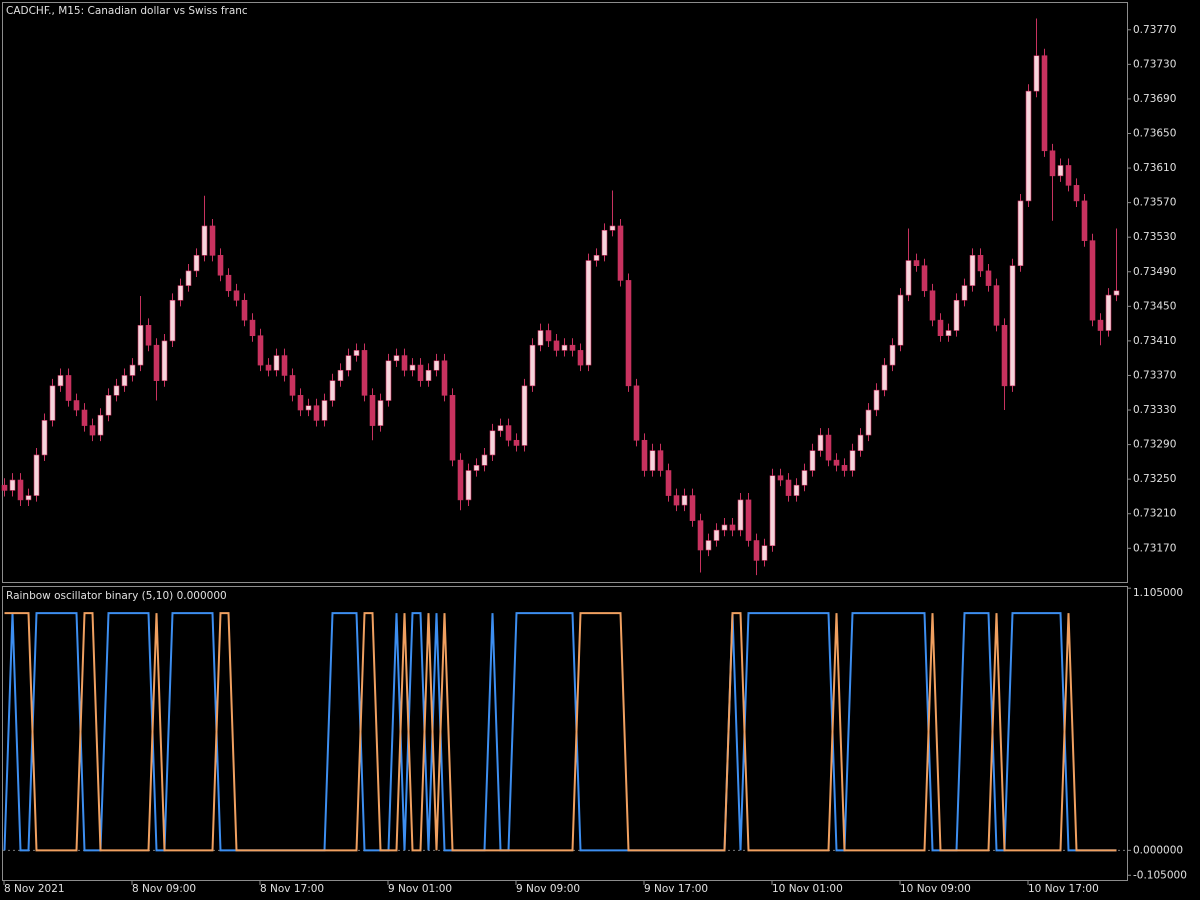 Image resolution: width=1200 pixels, height=900 pixels. I want to click on y-tick-label: 0.73770, so click(1154, 30).